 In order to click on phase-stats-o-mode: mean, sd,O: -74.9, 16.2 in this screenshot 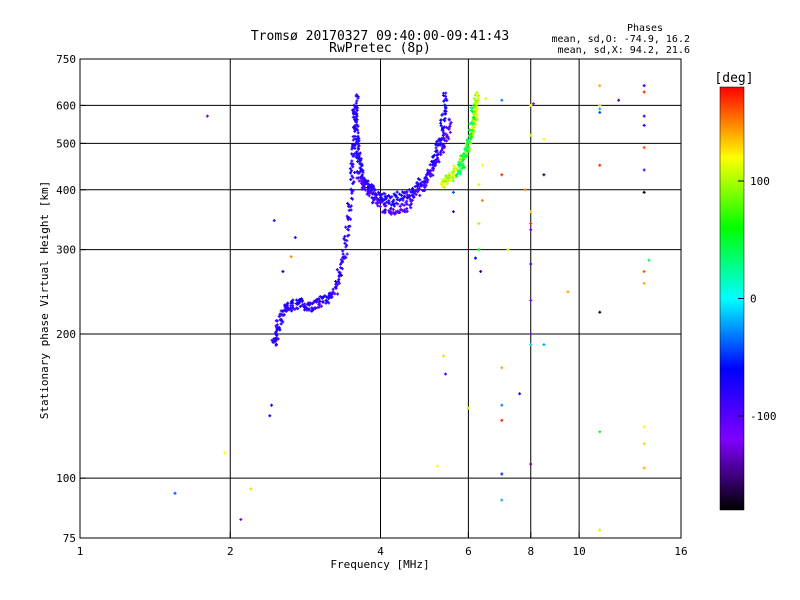, I will do `click(621, 39)`.